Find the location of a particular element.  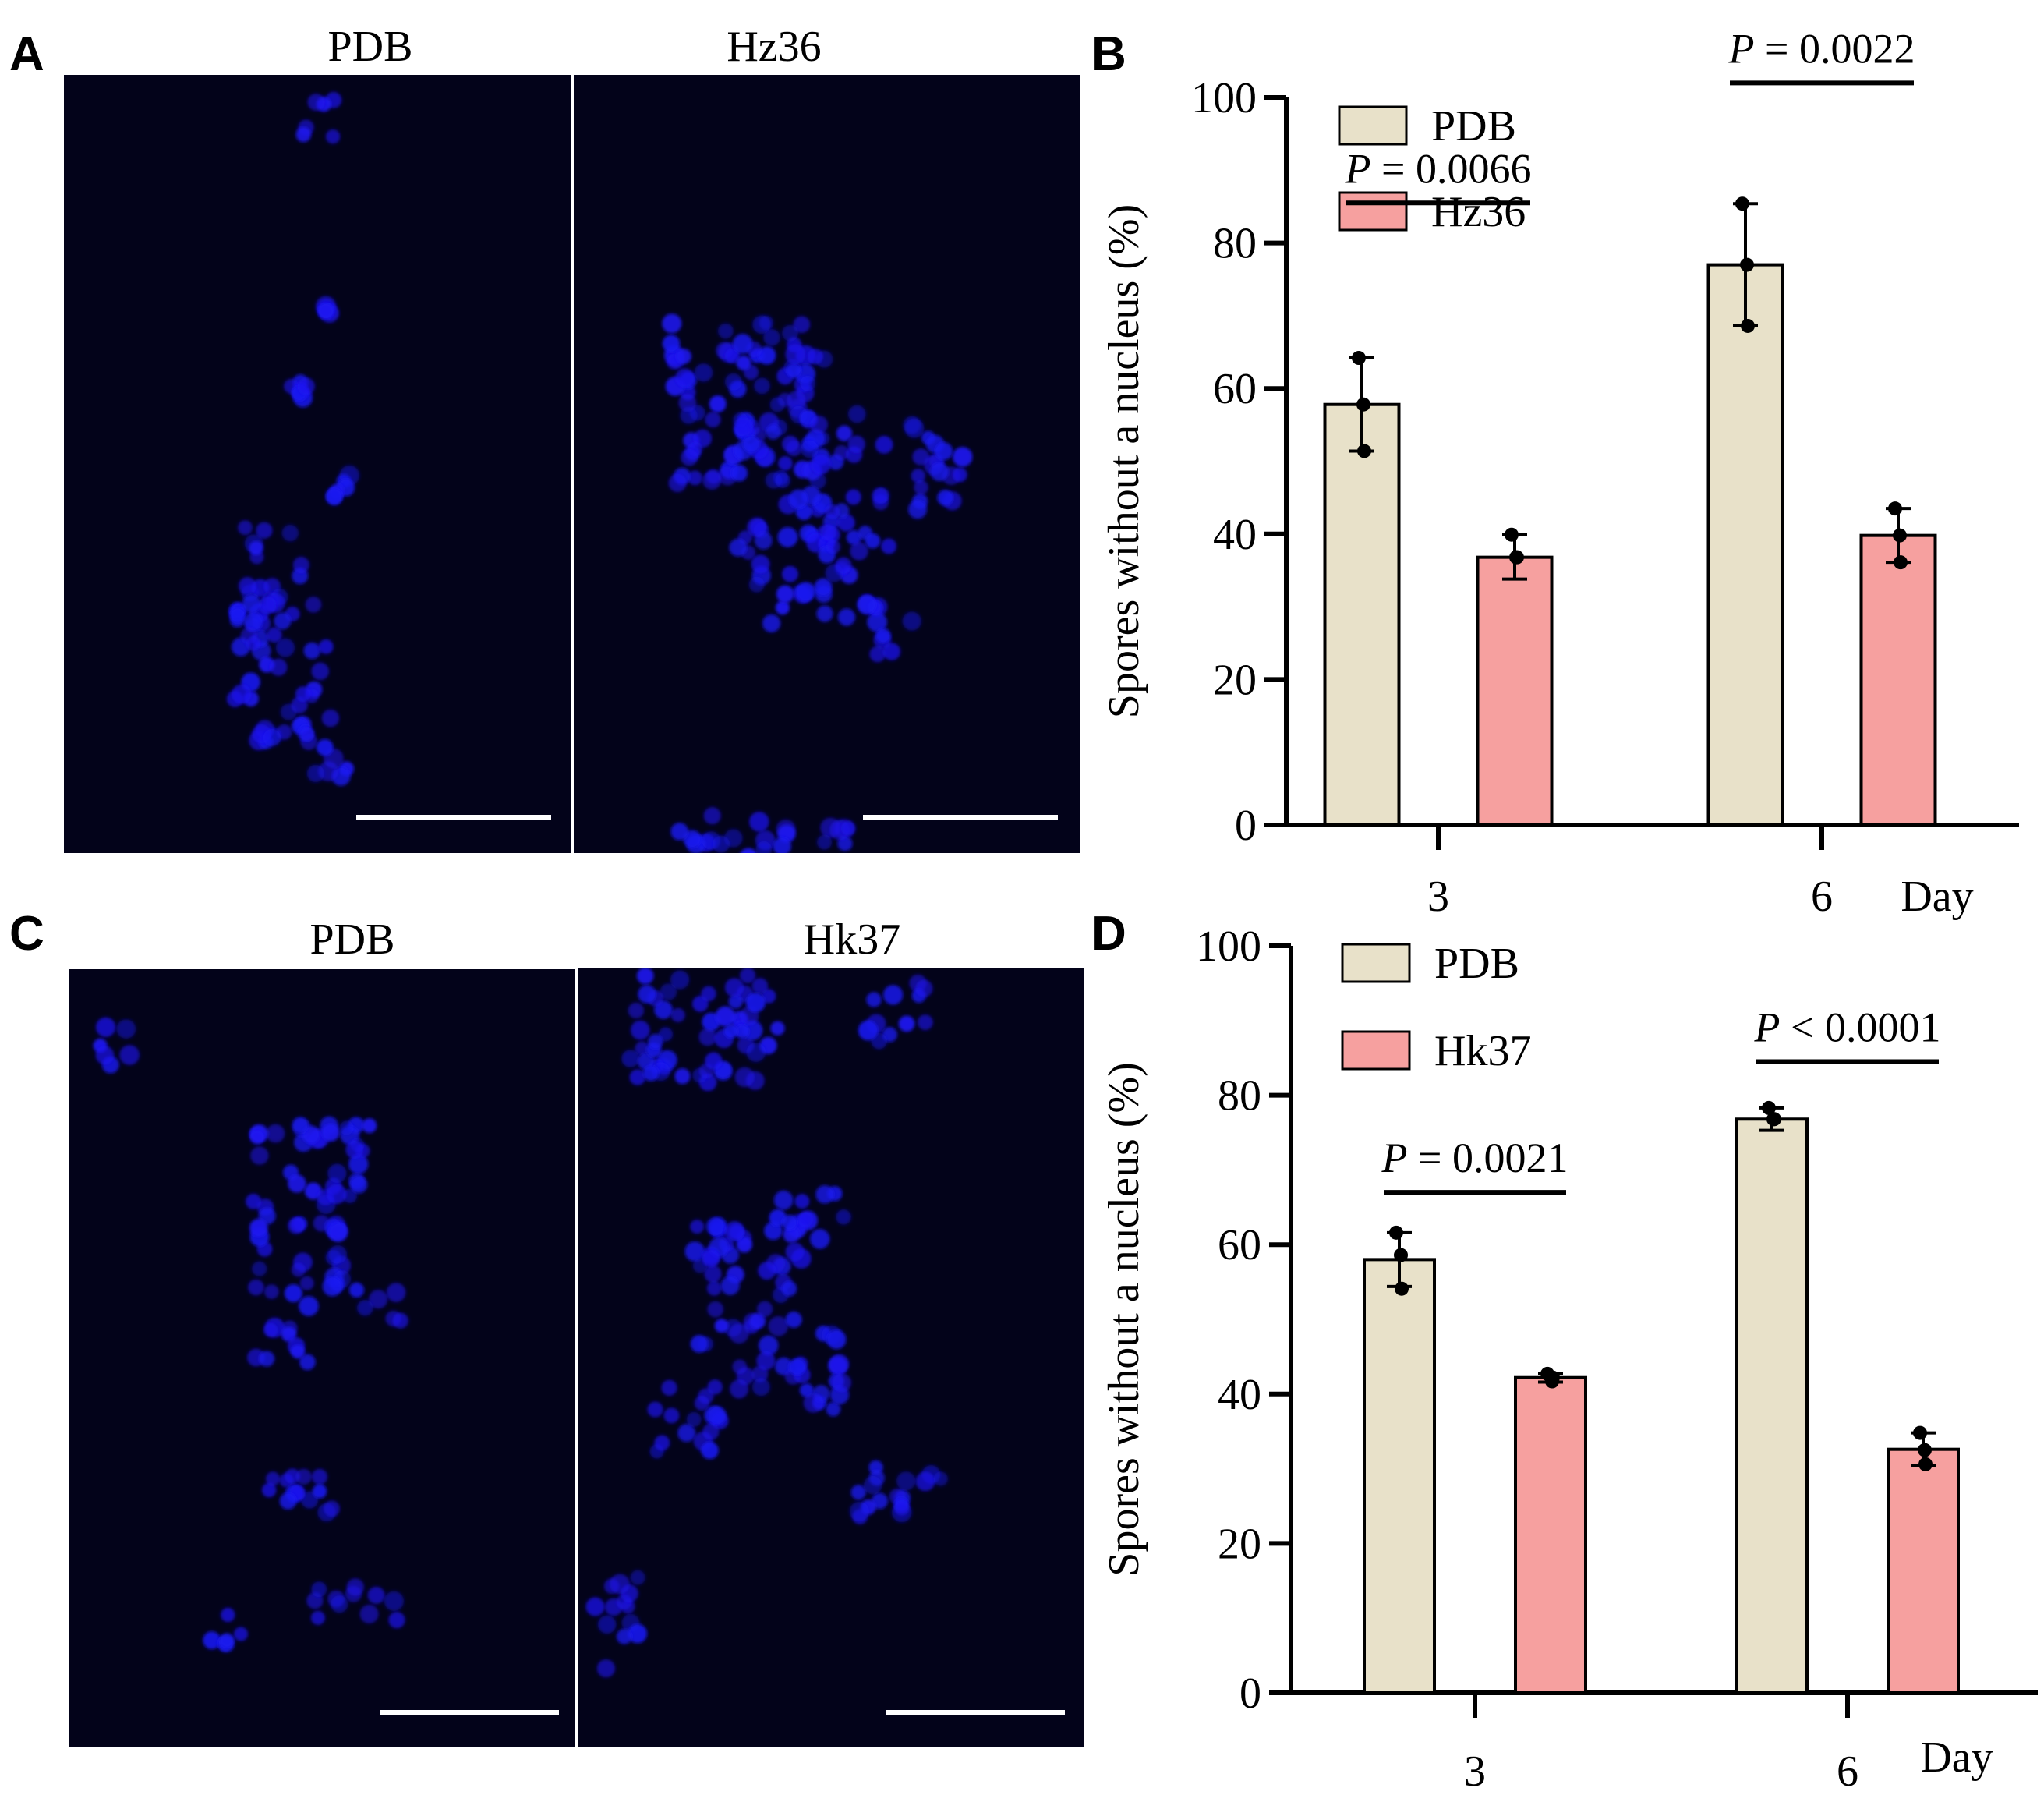

y-tick-label: 0 is located at coordinates (1250, 1693).